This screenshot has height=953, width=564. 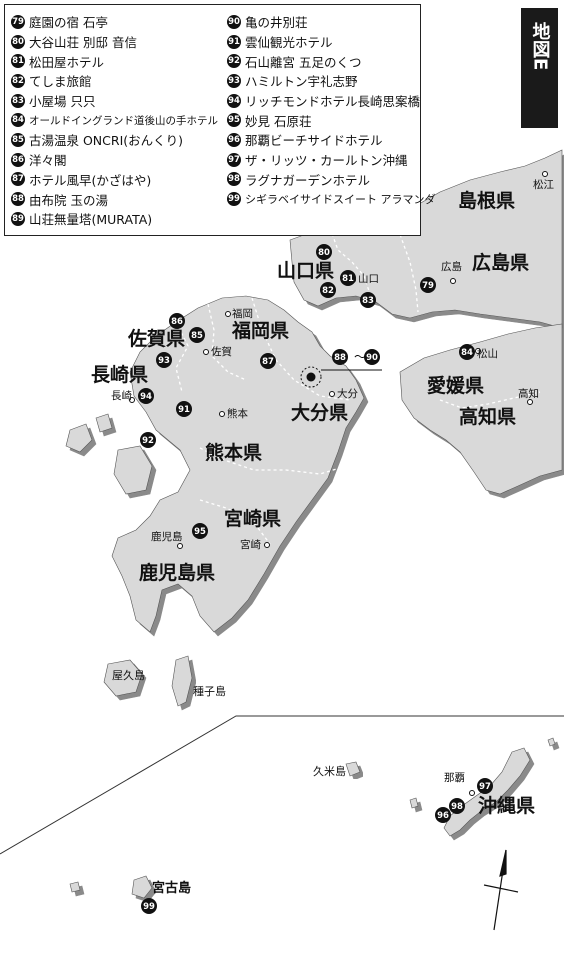 I want to click on legend-item: 97 ザ・リッツ・カールトン沖縄, so click(x=331, y=160).